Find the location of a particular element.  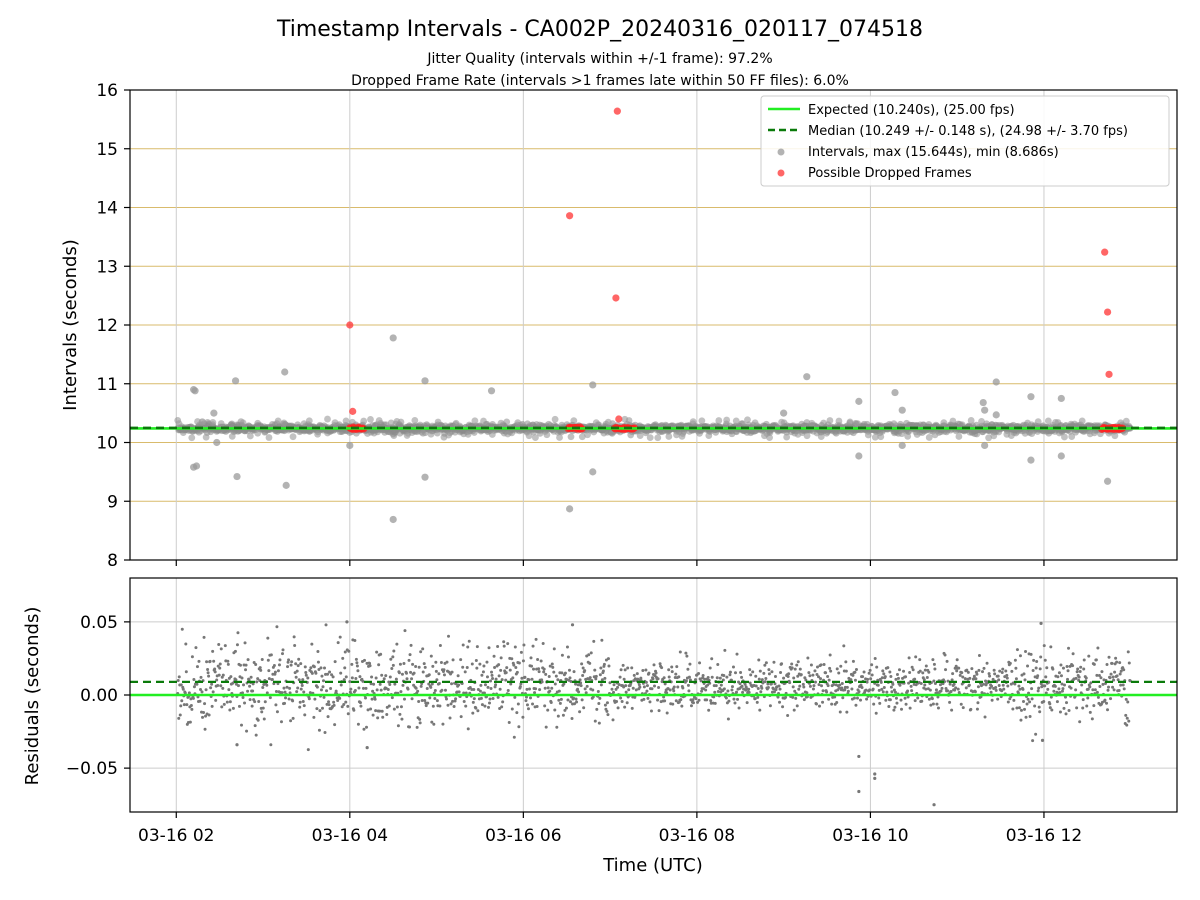

residual-outlier-point is located at coordinates (859, 791).